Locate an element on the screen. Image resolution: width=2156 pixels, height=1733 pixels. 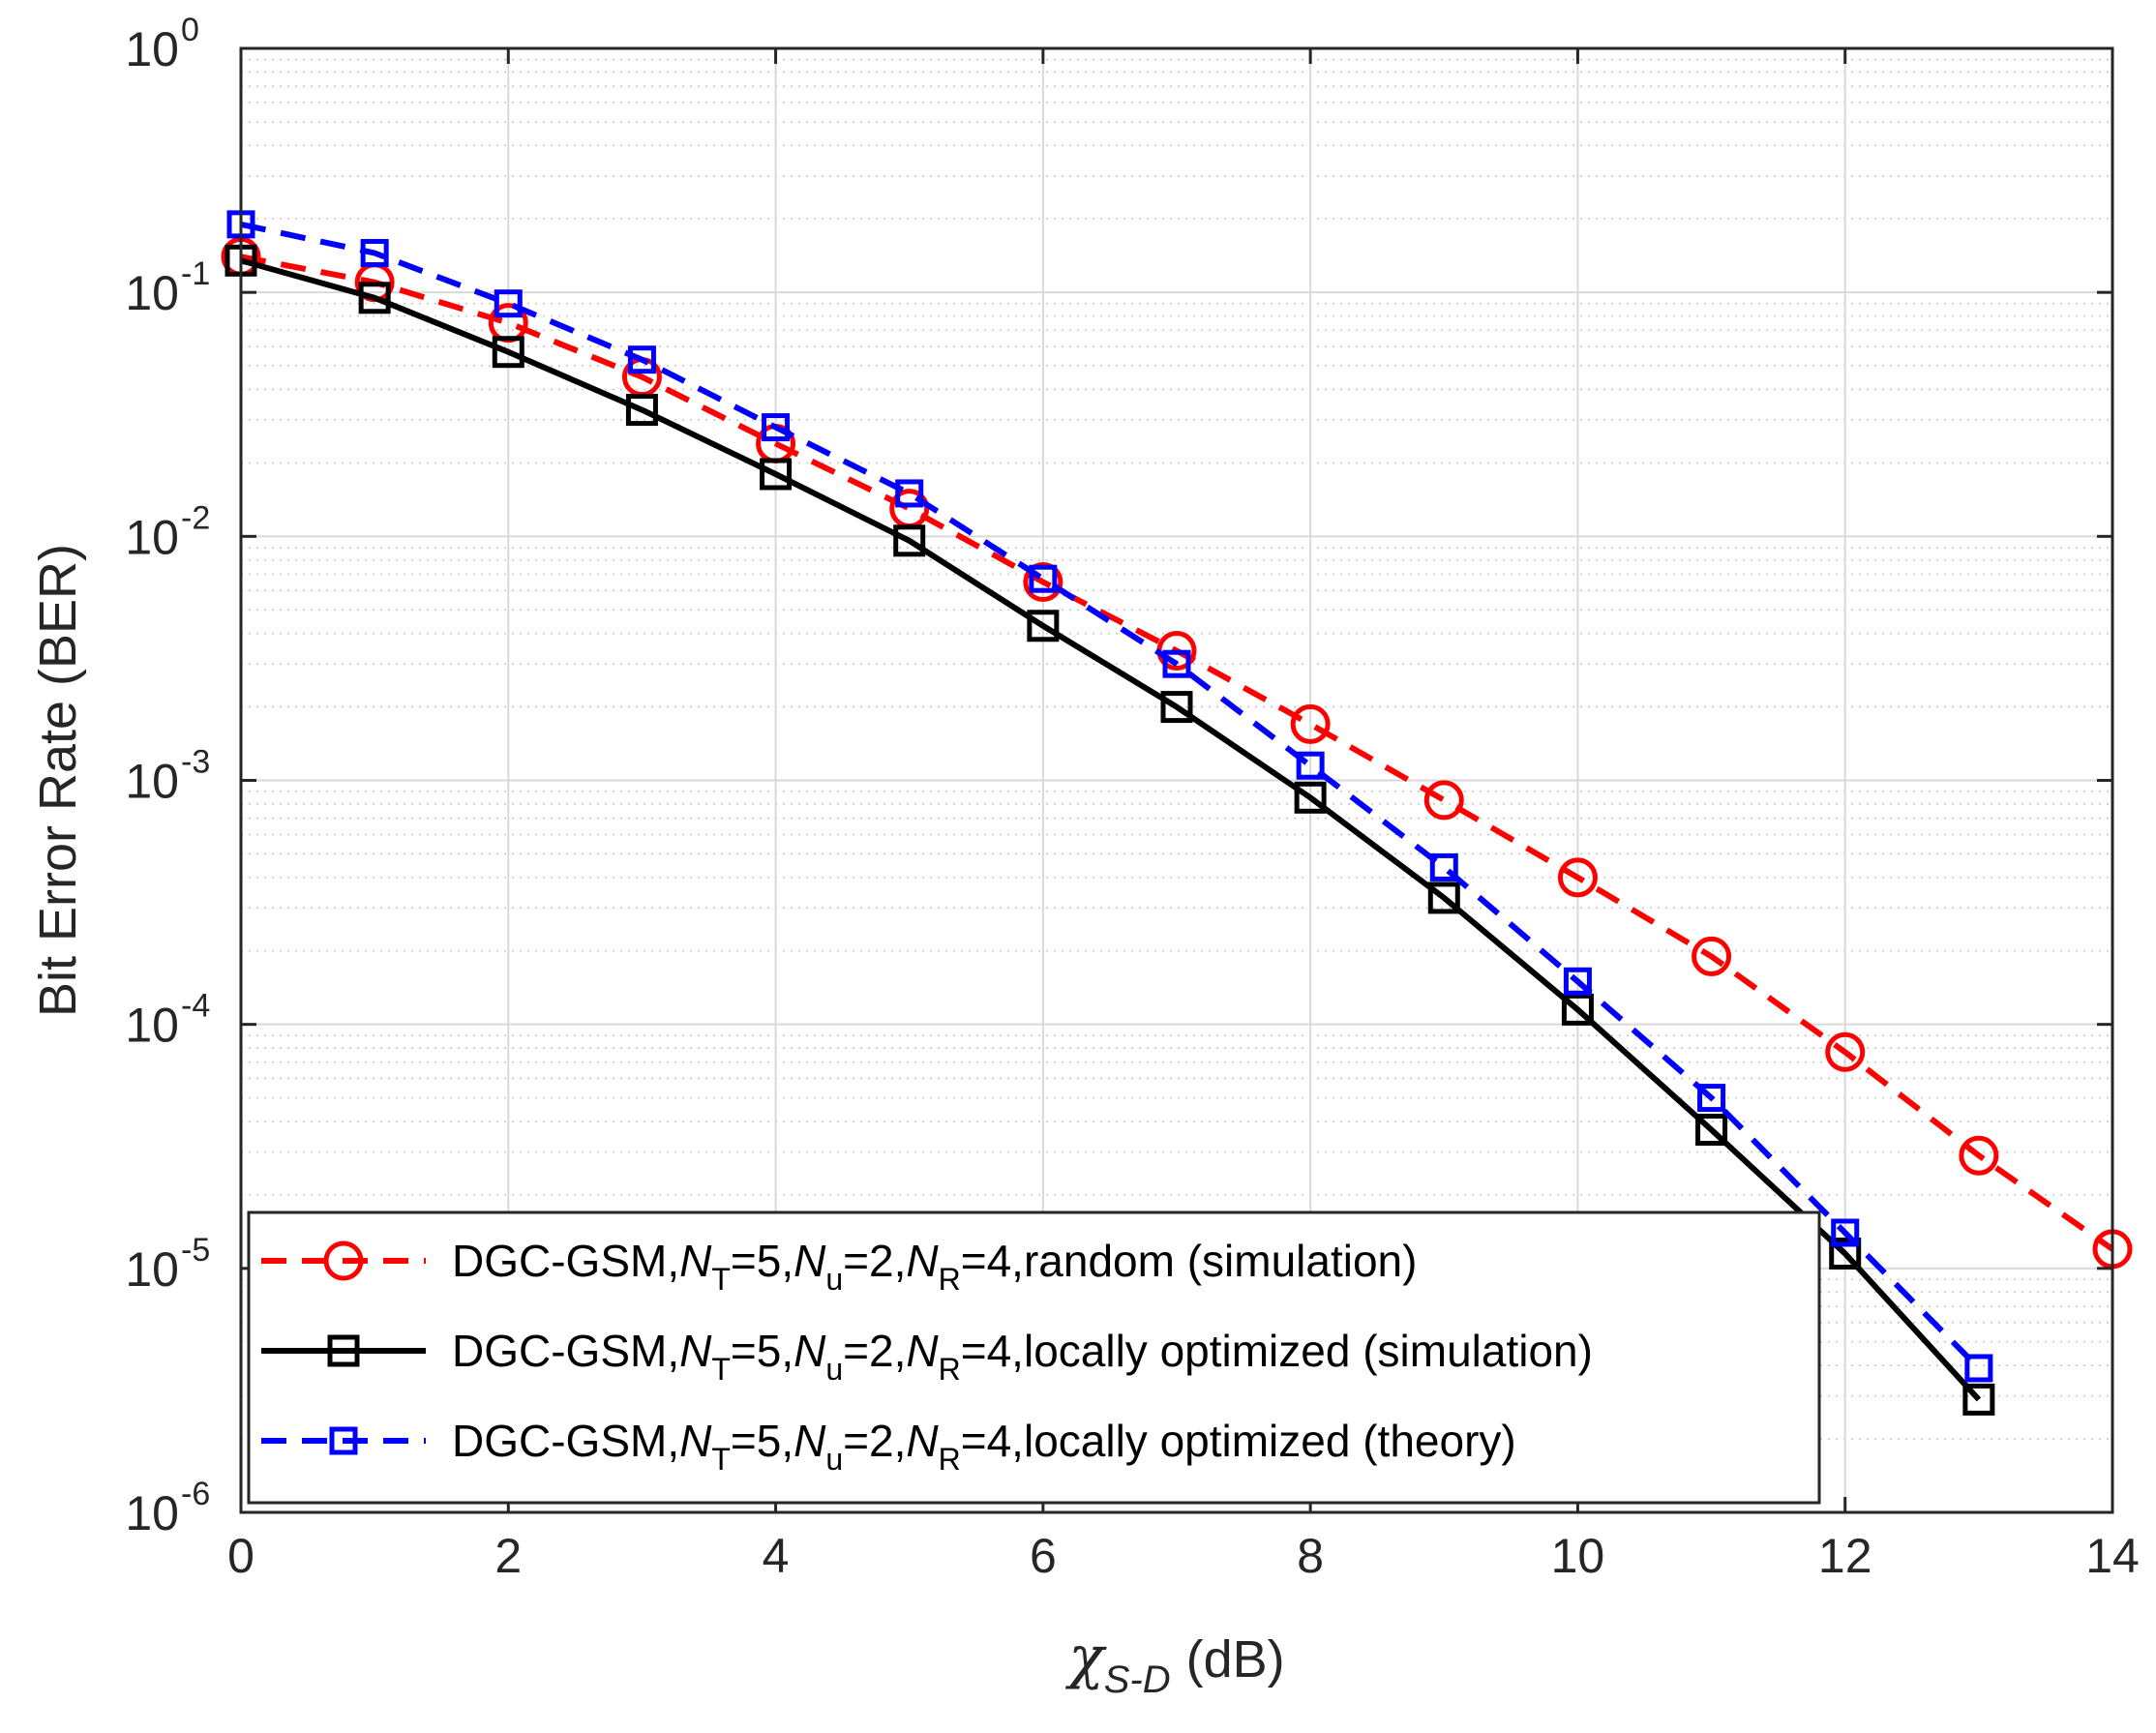
x-tick-label: 6 is located at coordinates (1043, 1556).